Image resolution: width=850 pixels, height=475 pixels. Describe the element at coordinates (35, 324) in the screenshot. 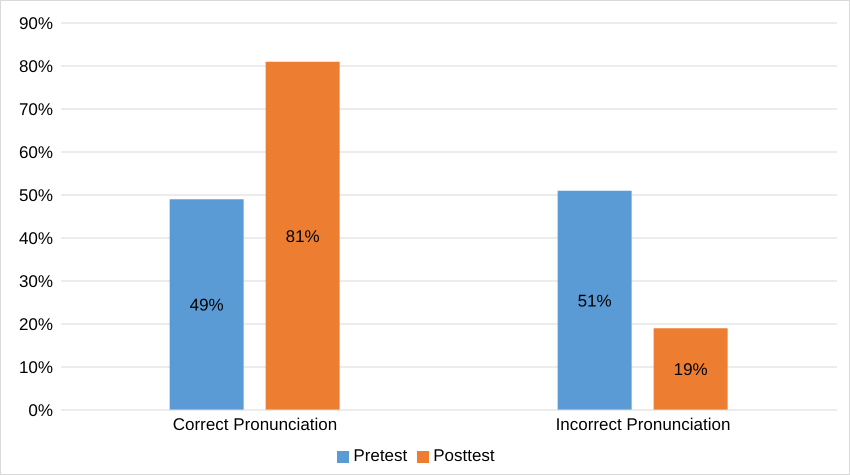

I see `y-tick-label: 20%` at that location.